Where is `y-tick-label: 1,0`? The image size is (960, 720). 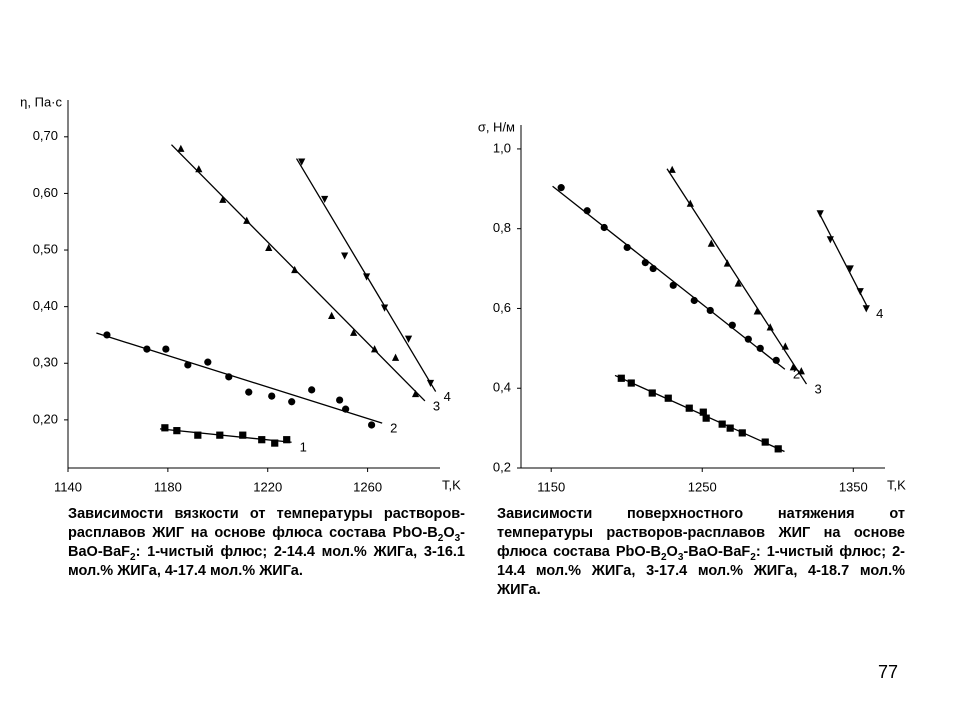
y-tick-label: 1,0 is located at coordinates (502, 147).